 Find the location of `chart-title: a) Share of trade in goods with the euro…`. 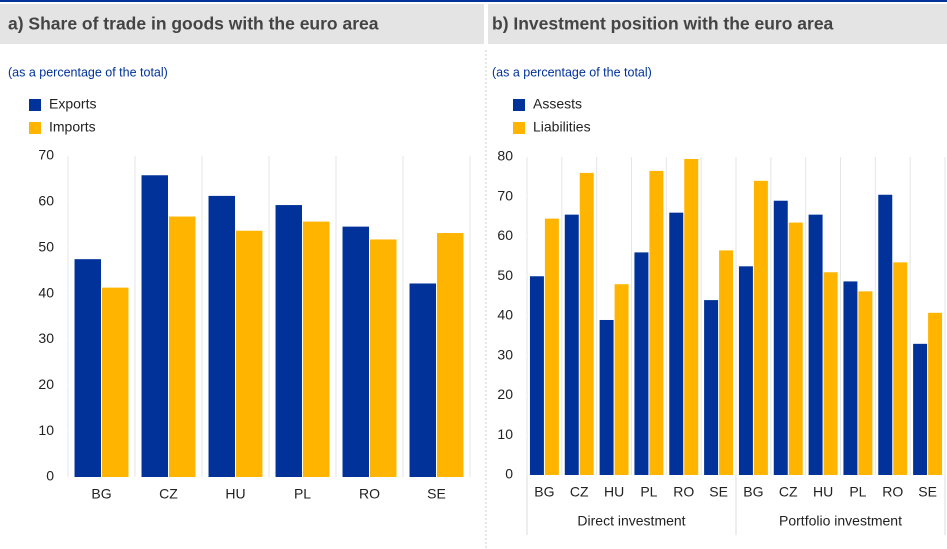

chart-title: a) Share of trade in goods with the euro… is located at coordinates (193, 24).